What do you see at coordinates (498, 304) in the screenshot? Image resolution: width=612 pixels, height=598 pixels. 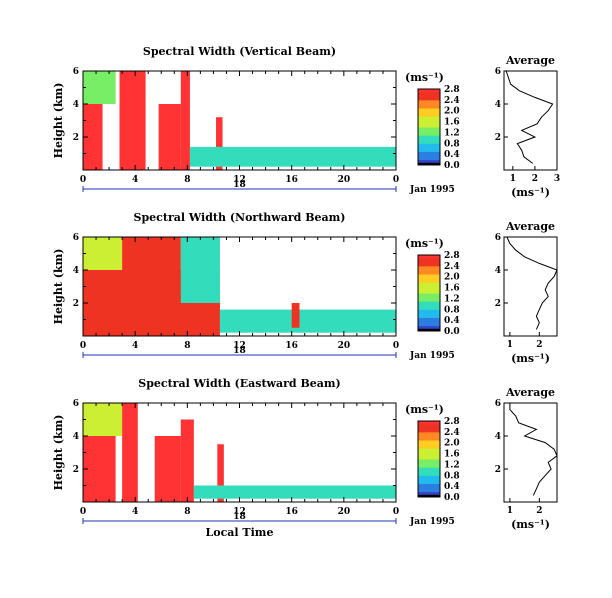 I see `average-y-tick-label: 2` at bounding box center [498, 304].